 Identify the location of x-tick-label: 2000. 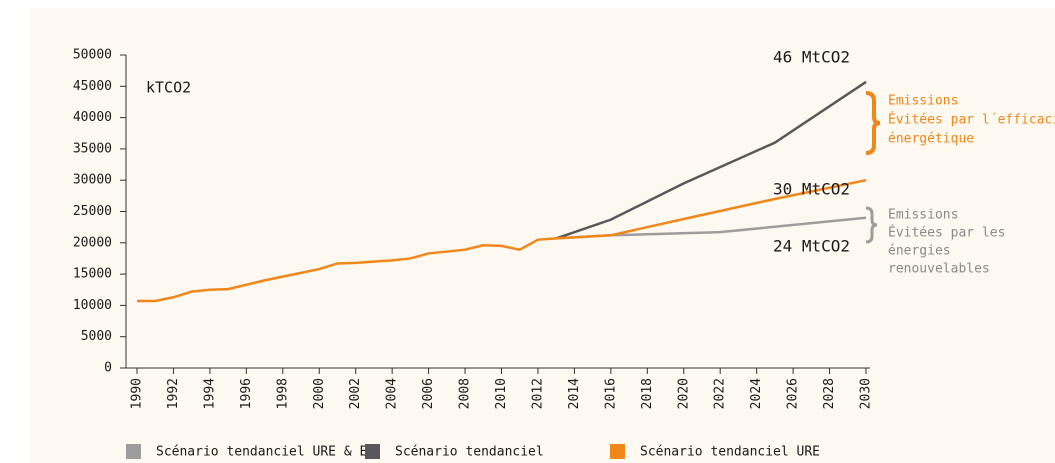
(319, 393).